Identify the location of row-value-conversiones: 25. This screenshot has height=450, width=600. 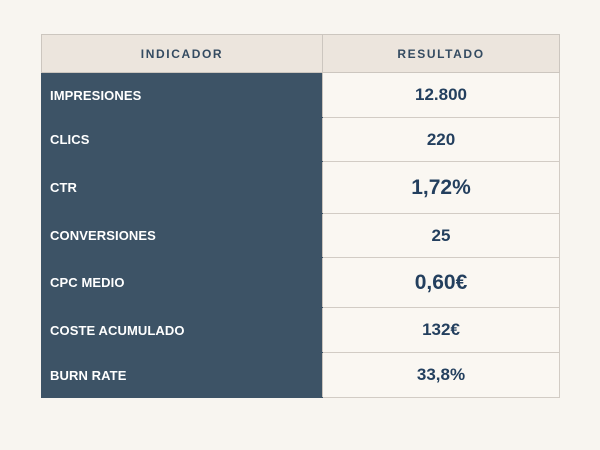
(441, 235).